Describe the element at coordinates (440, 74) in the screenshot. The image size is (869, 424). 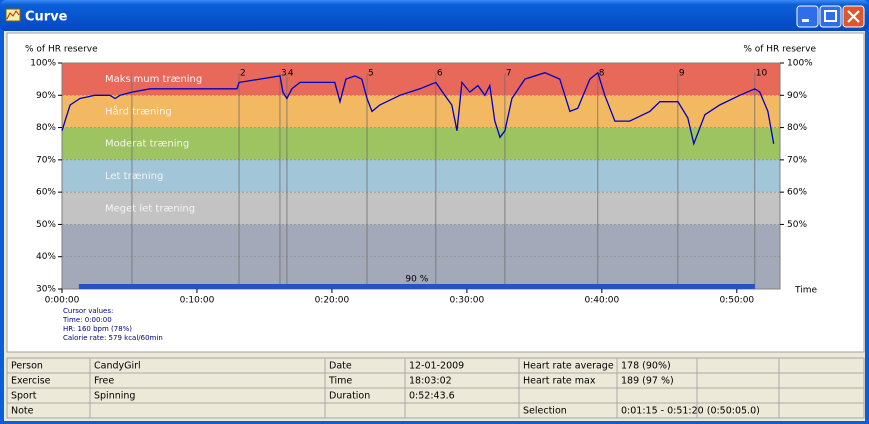
I see `lap-label: 6` at that location.